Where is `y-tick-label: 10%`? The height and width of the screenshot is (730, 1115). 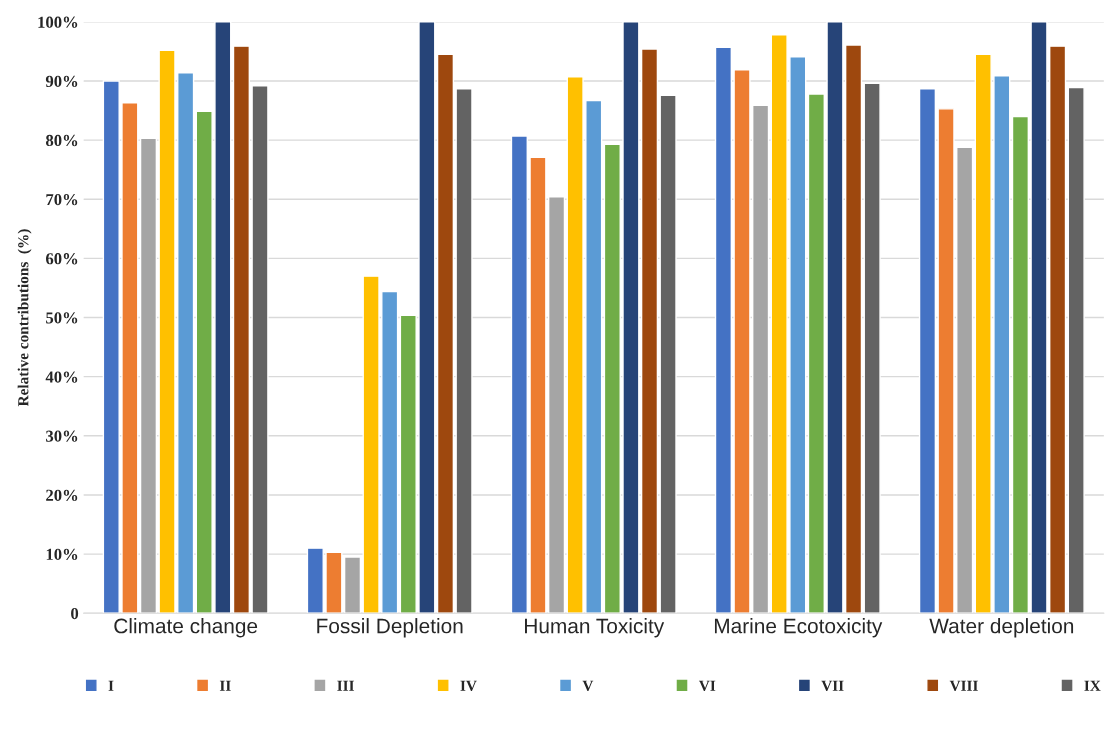
y-tick-label: 10% is located at coordinates (62, 554).